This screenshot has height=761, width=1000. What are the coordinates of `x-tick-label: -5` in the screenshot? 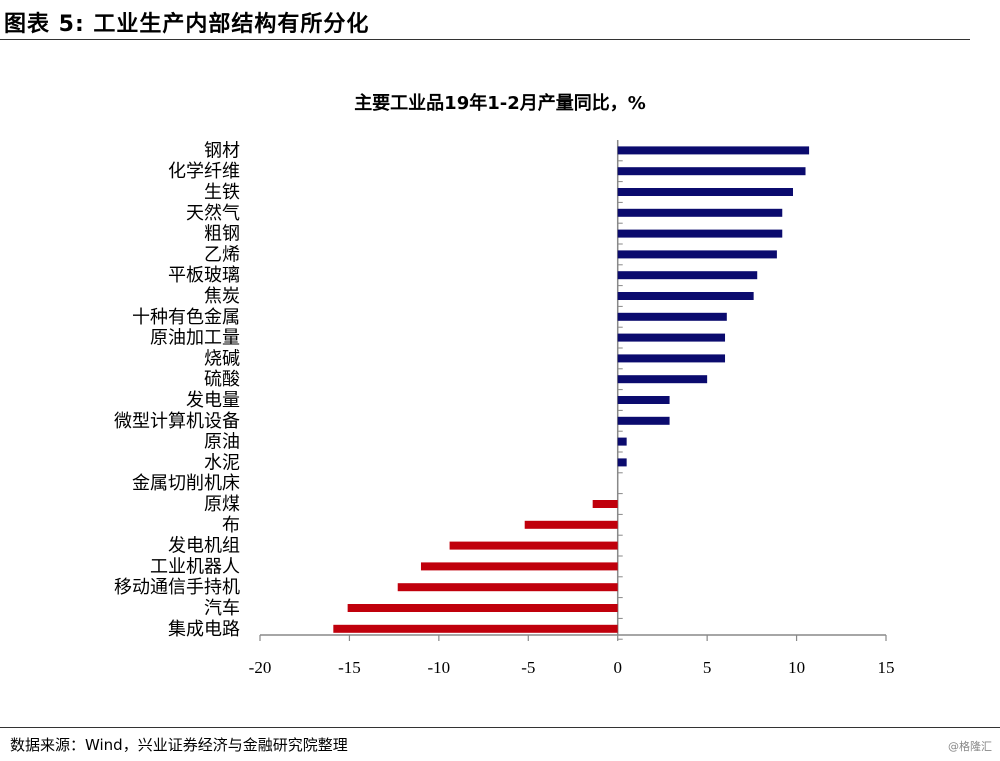 It's located at (528, 667).